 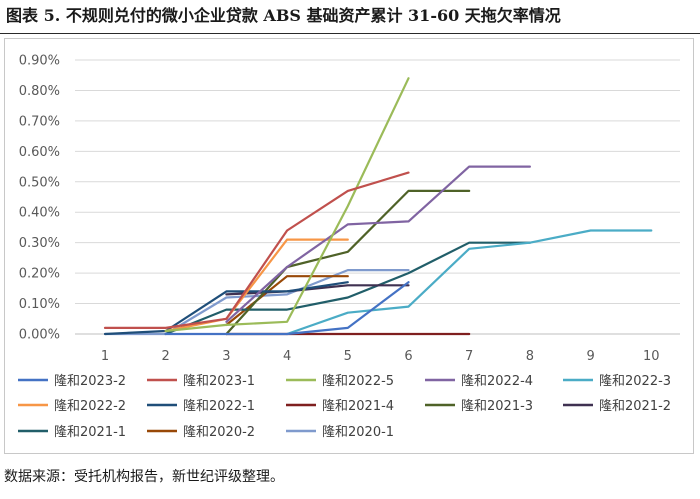 I want to click on series-line-隆和2022-3, so click(x=469, y=282).